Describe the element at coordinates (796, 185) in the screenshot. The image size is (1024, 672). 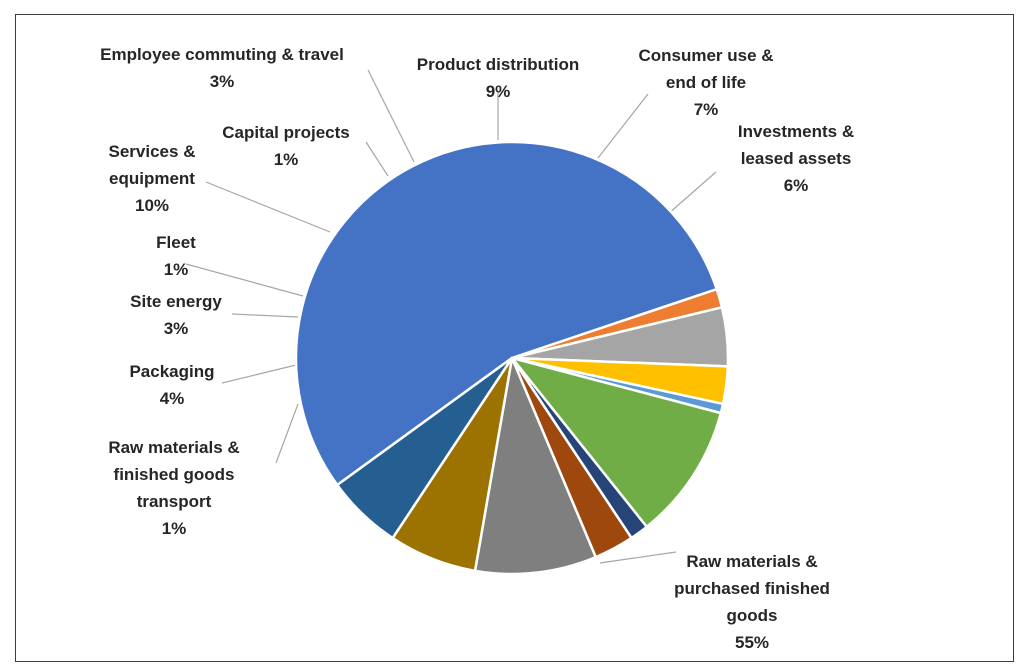
I see `slice-percent-label: 6%` at that location.